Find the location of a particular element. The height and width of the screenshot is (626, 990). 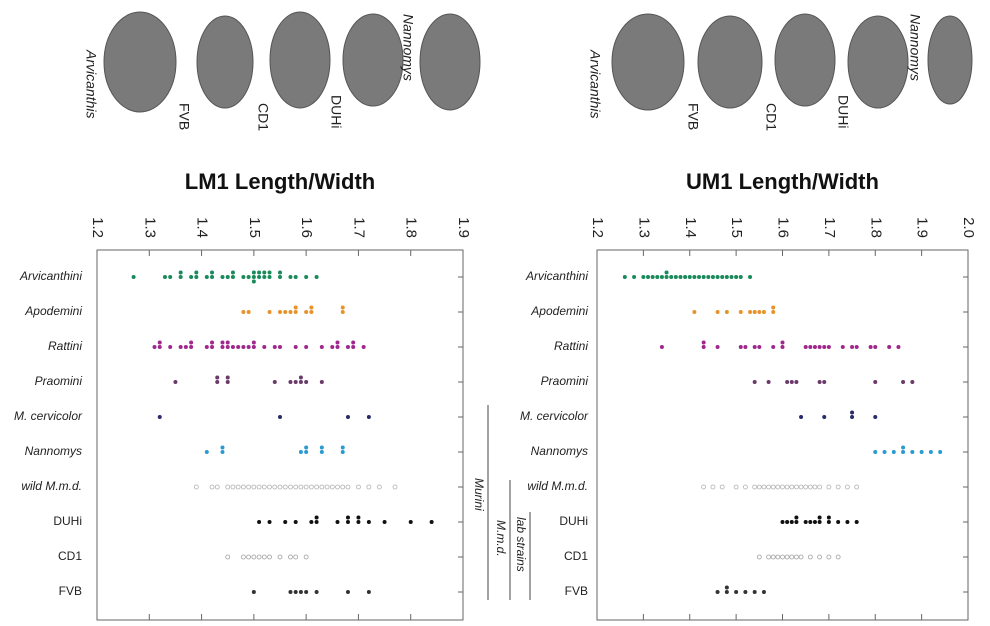

x-tick-label: 2.0 is located at coordinates (968, 227).